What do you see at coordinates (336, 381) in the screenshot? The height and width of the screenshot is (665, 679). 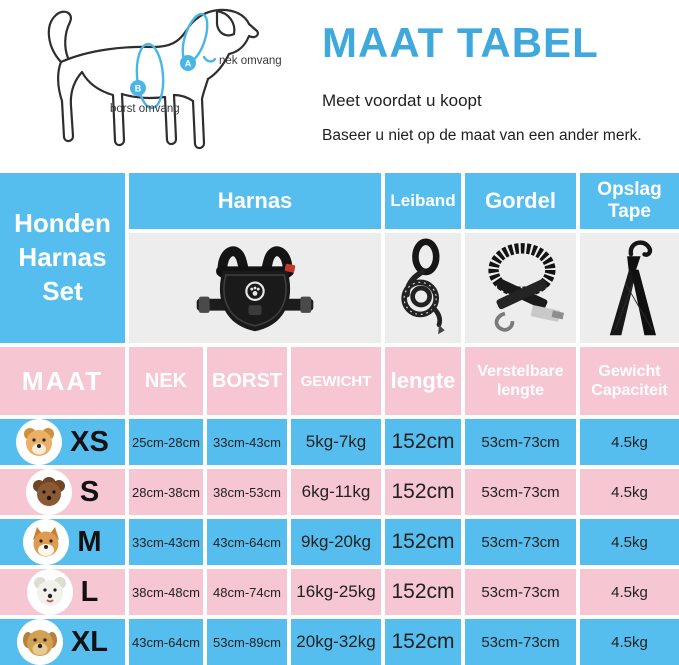 I see `column-header-gewicht: GEWICHT` at bounding box center [336, 381].